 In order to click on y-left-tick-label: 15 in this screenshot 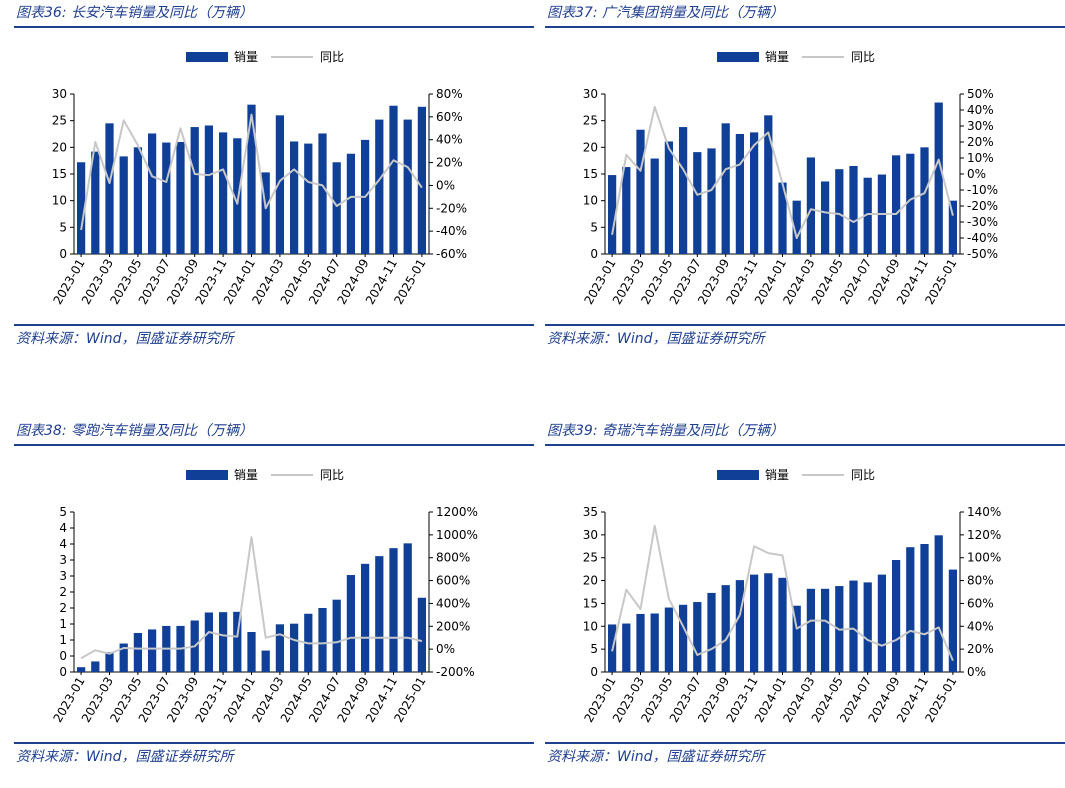, I will do `click(590, 603)`.